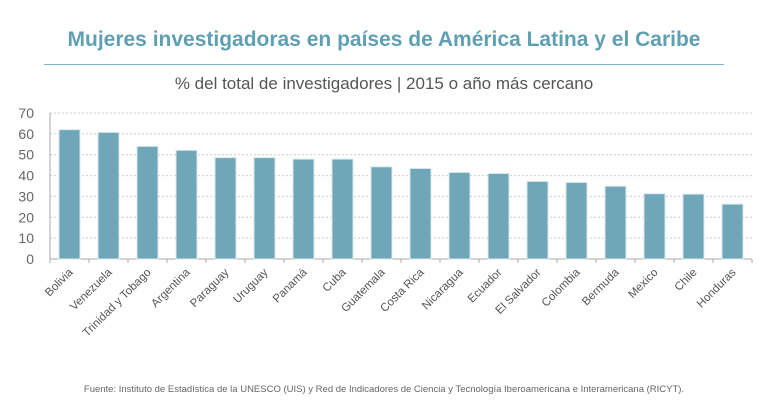 This screenshot has height=410, width=768. Describe the element at coordinates (290, 285) in the screenshot. I see `x-tick-label: Panamá` at that location.